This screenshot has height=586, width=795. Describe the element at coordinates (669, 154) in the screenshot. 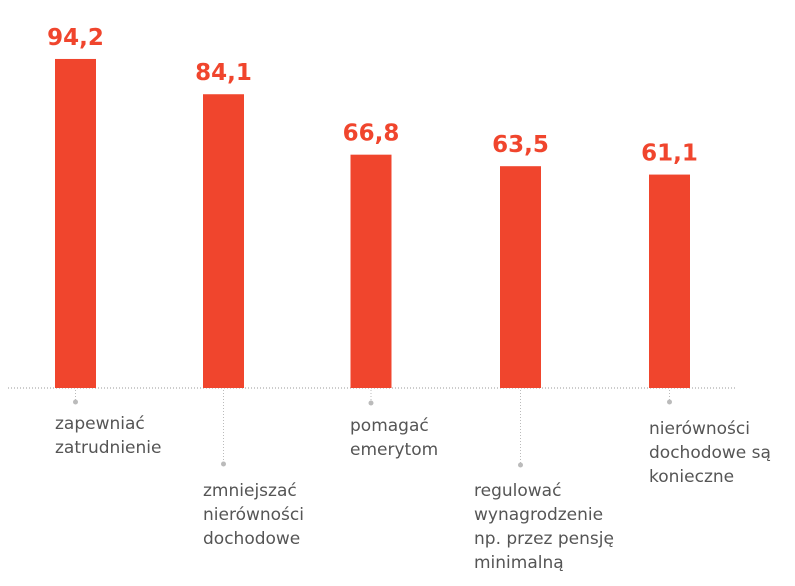

I see `value-label: 61,1` at that location.